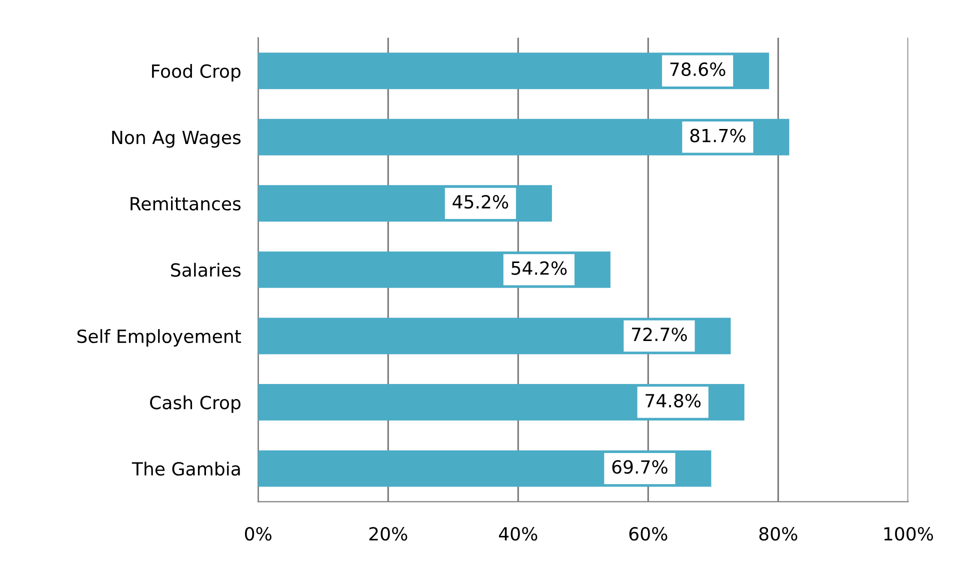 The width and height of the screenshot is (956, 580). What do you see at coordinates (518, 534) in the screenshot?
I see `x-tick-label: 40%` at bounding box center [518, 534].